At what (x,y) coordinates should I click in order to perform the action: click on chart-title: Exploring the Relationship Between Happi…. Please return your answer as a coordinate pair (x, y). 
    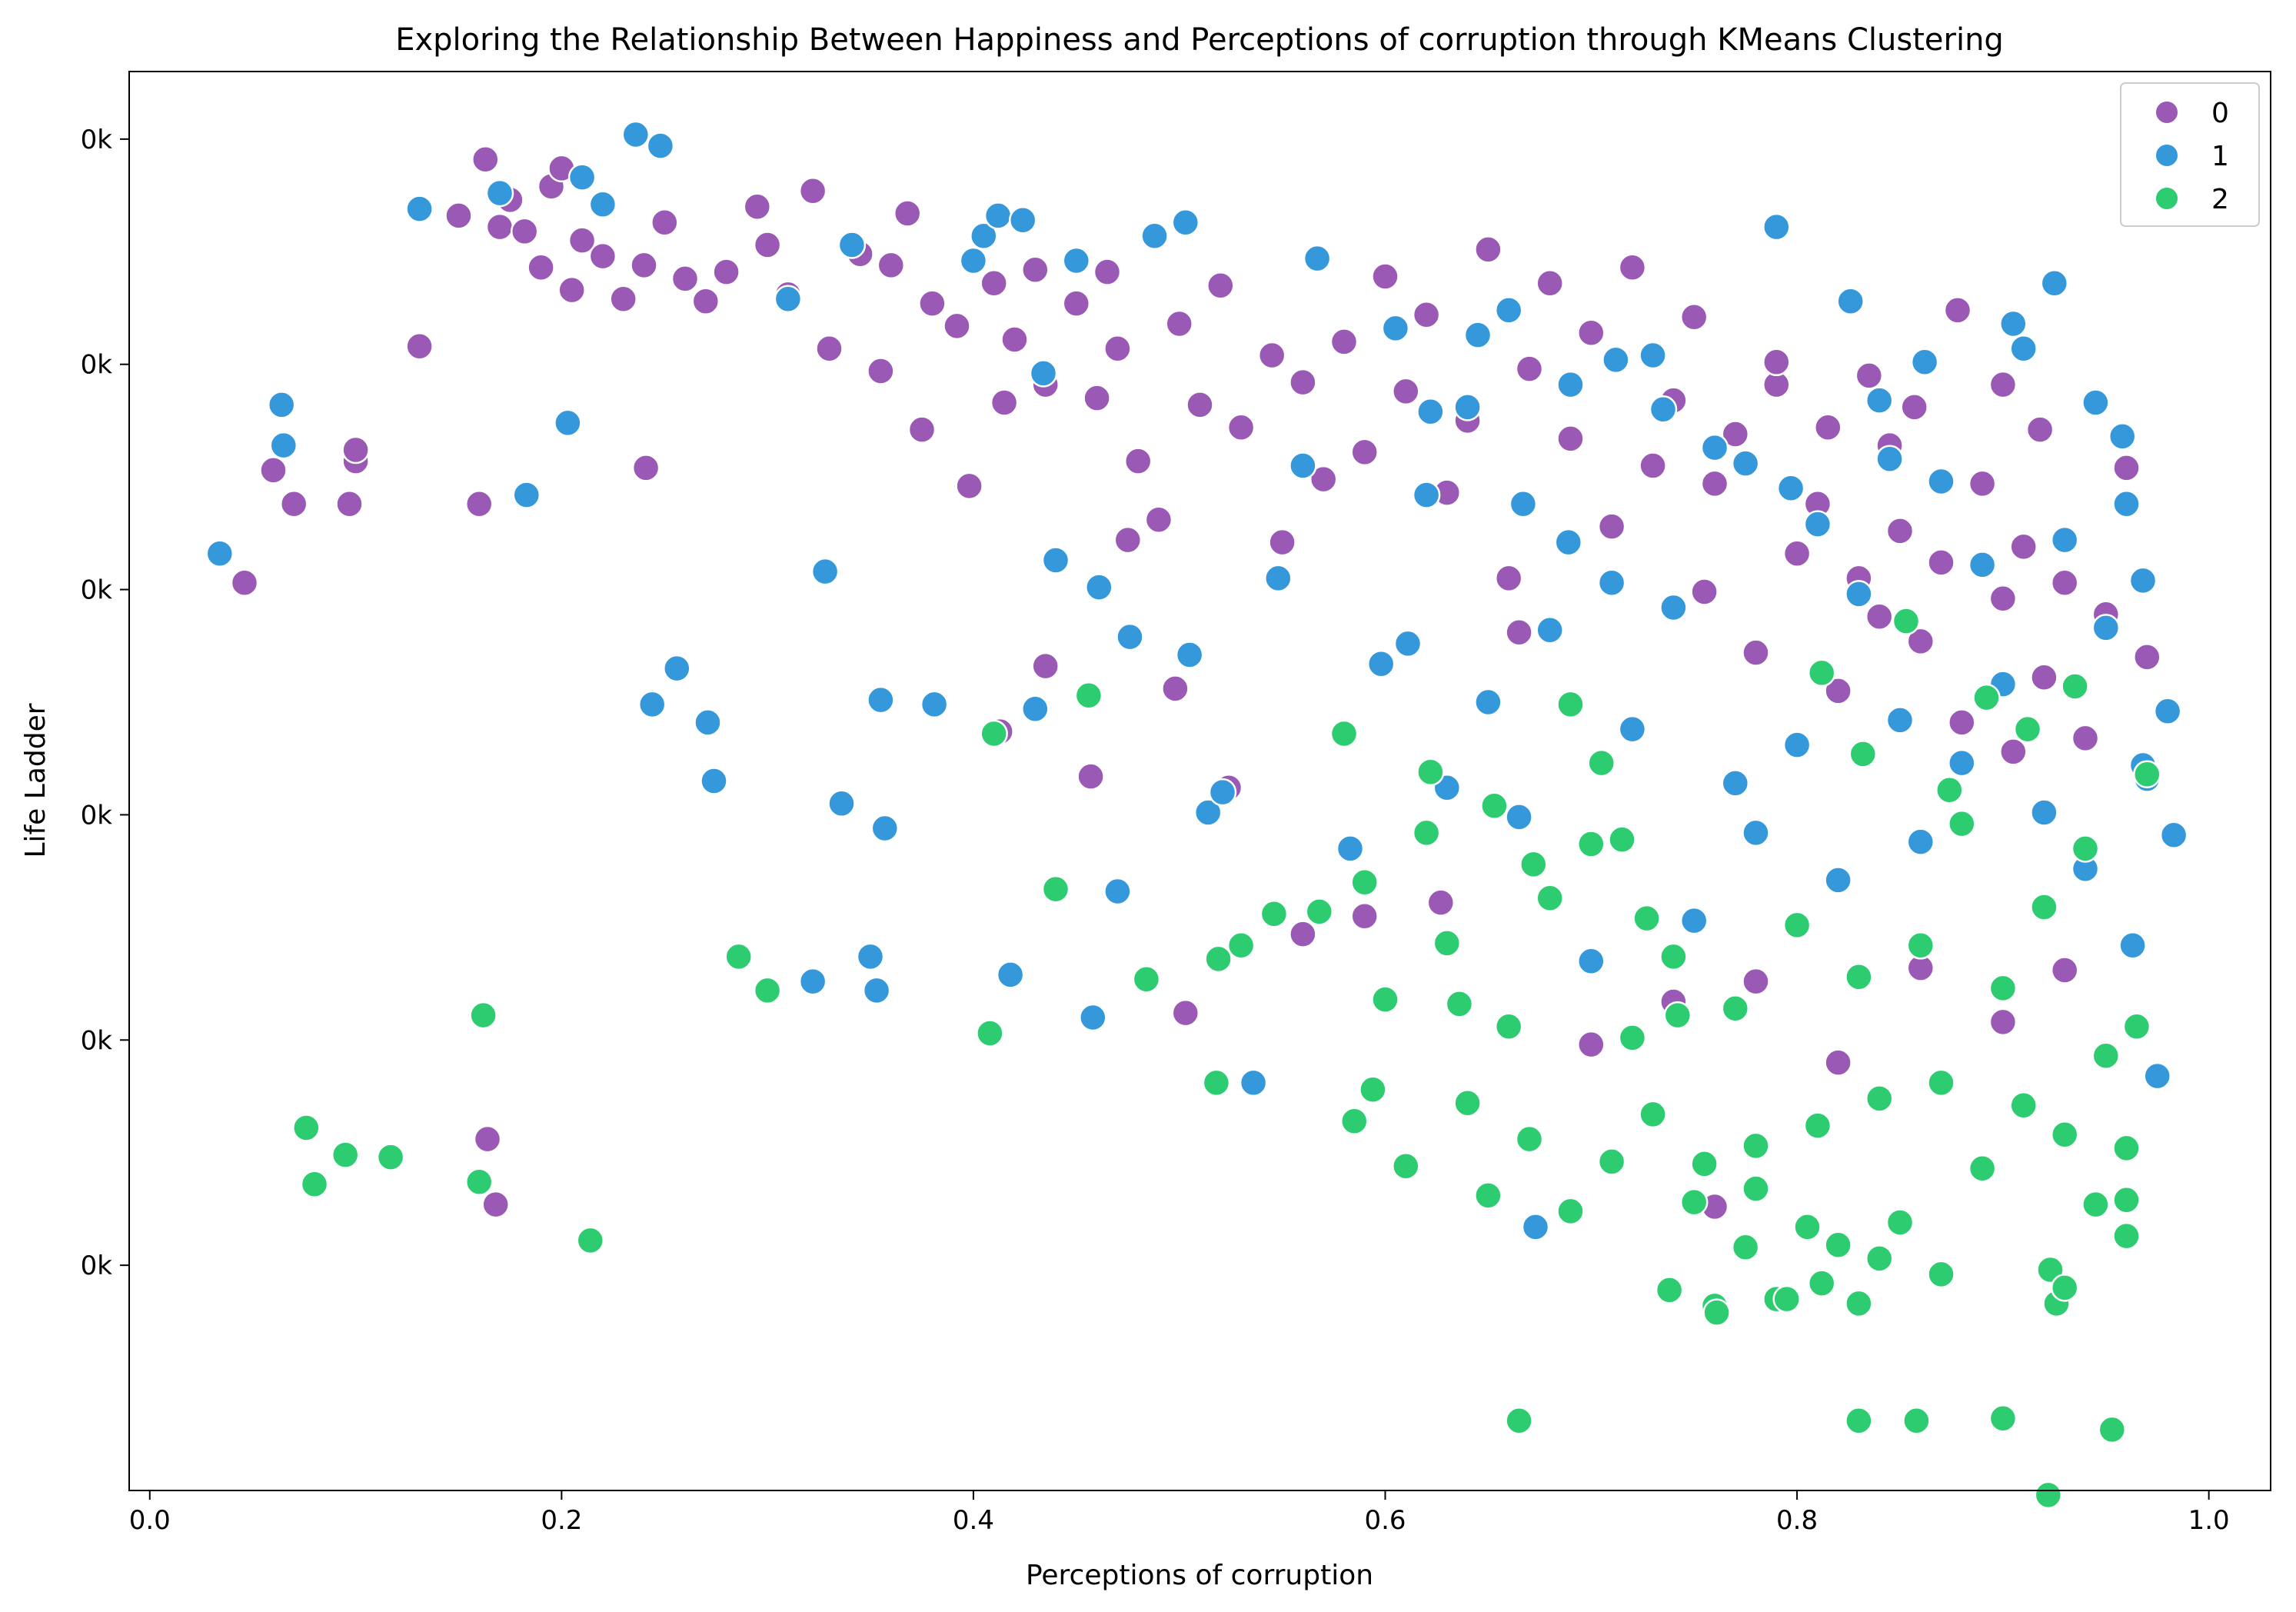
    Looking at the image, I should click on (1199, 40).